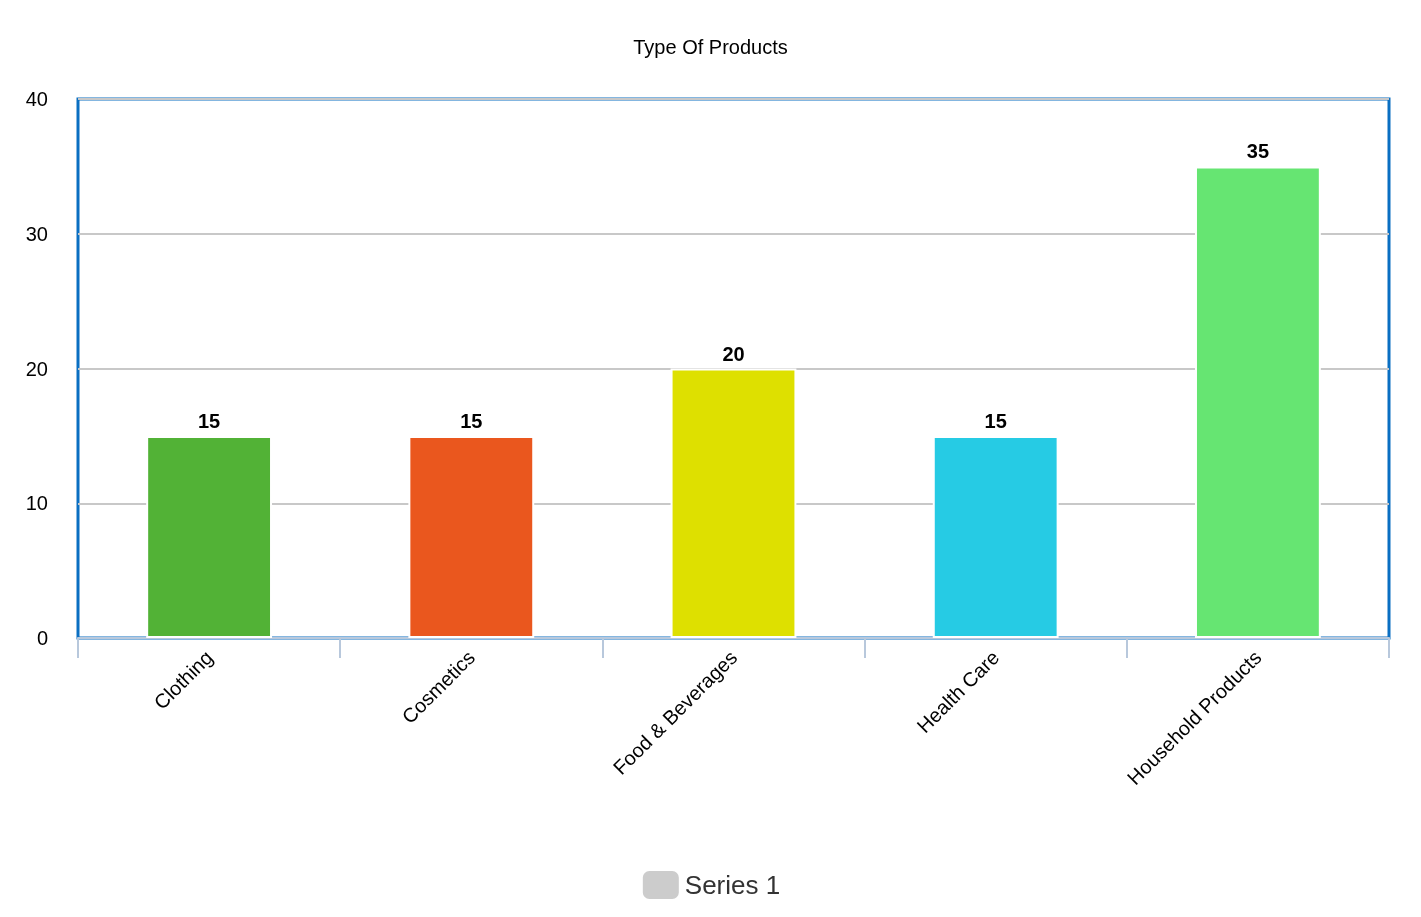  Describe the element at coordinates (36, 503) in the screenshot. I see `y-tick-label: 10` at that location.